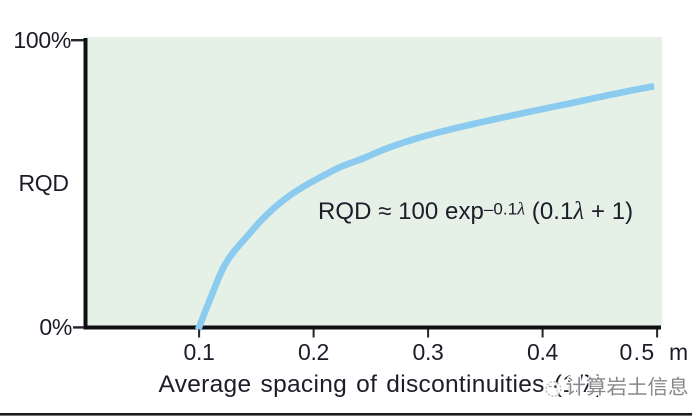  Describe the element at coordinates (382, 384) in the screenshot. I see `svg-text:Average spacing of discontinui: Average spacing of discontinuities (1/λ)` at that location.